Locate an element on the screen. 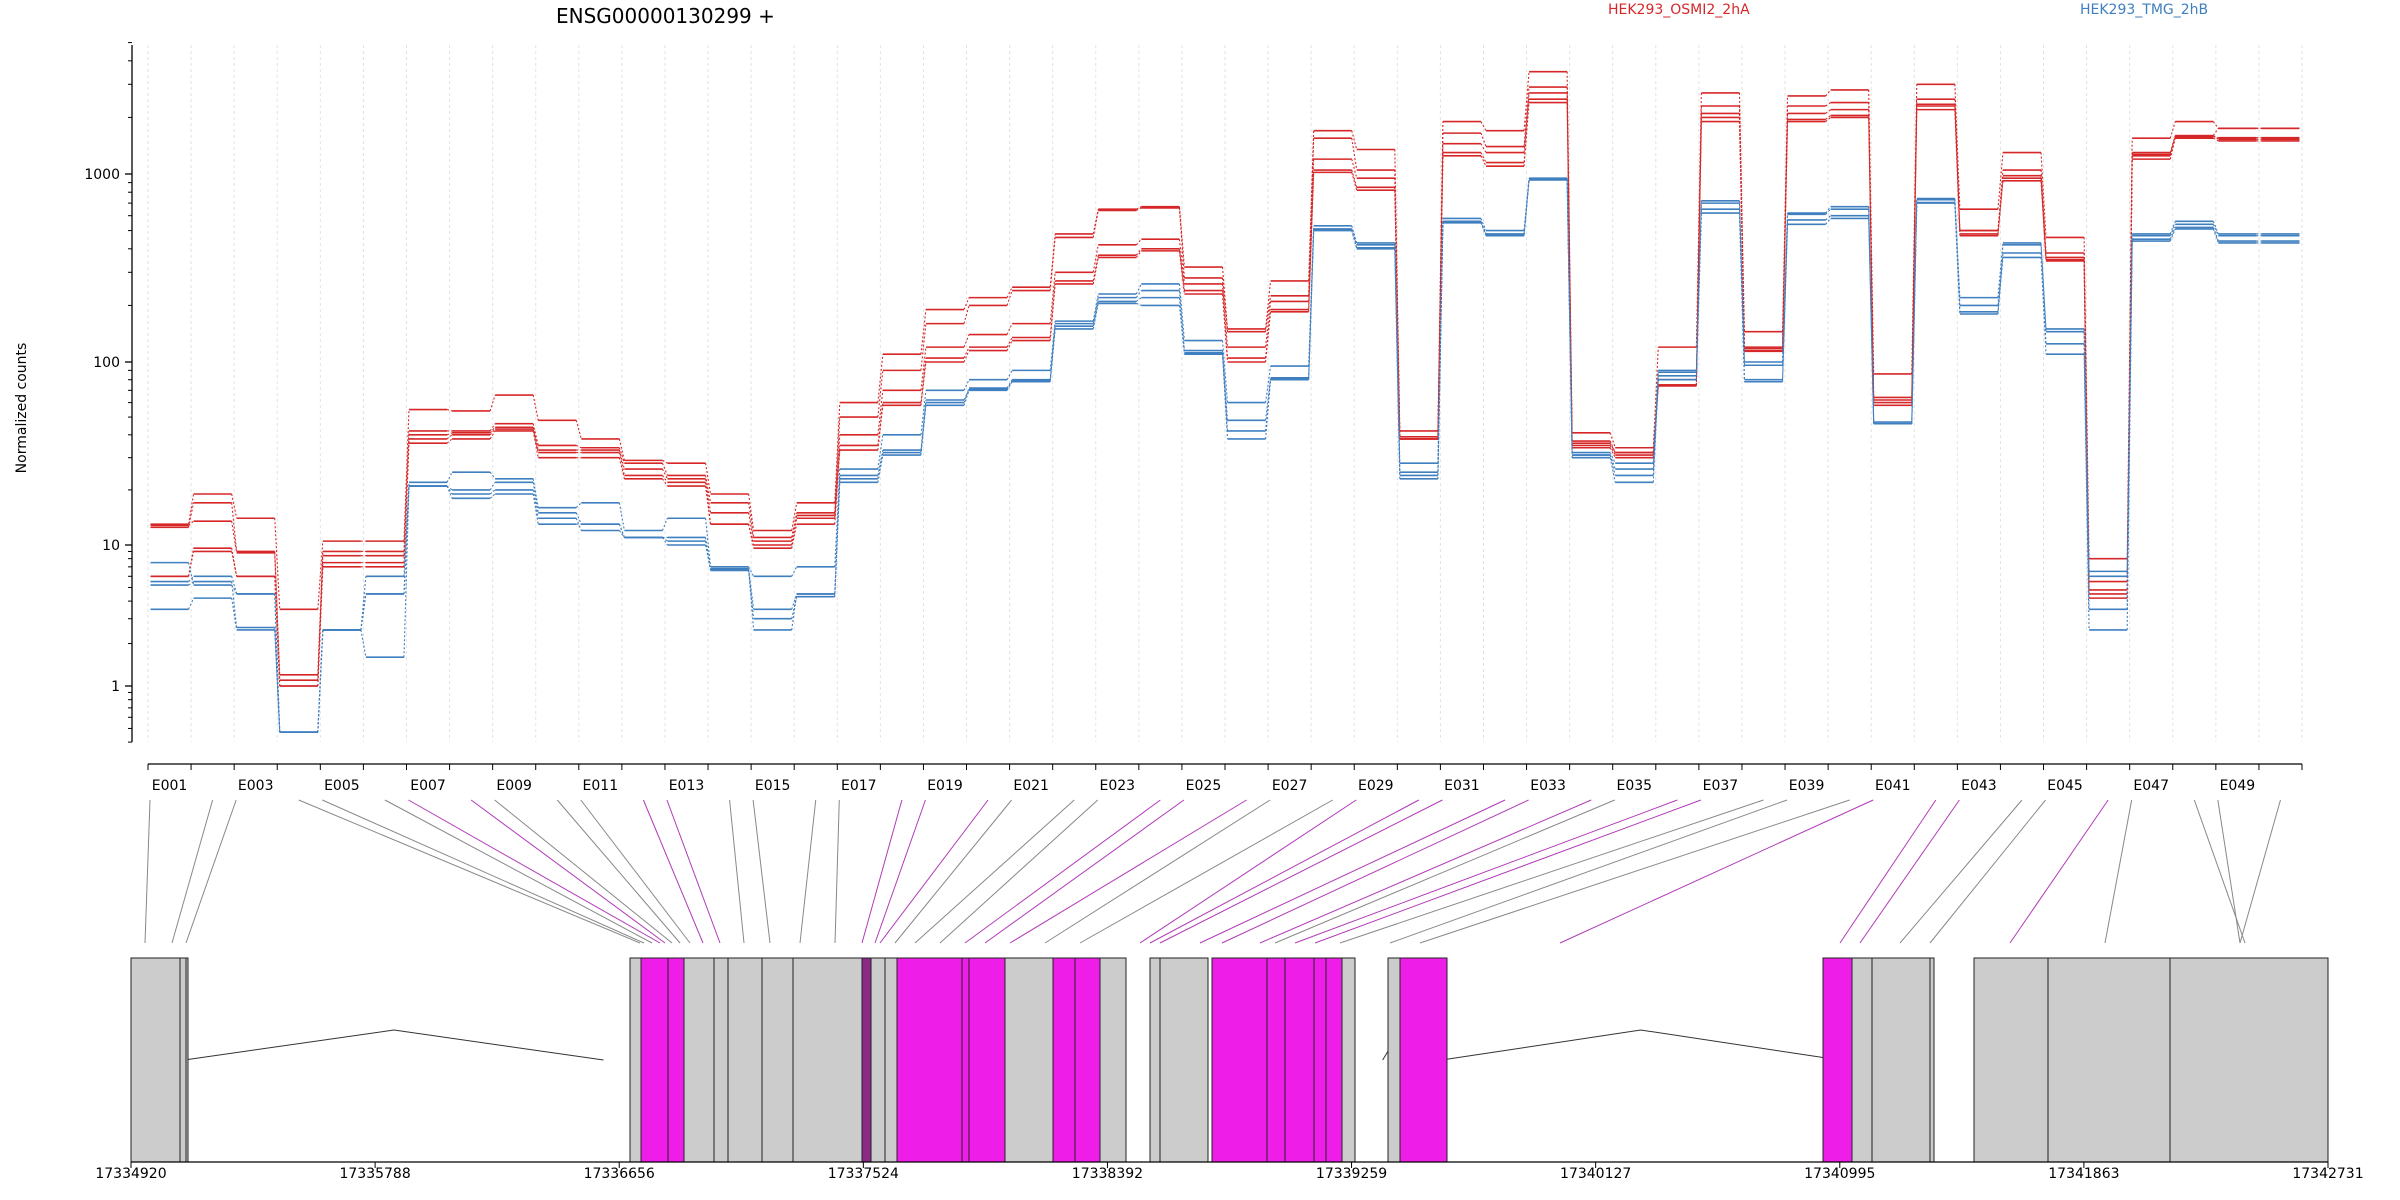 The image size is (2400, 1200). coord-label: 17338392 is located at coordinates (1107, 1174).